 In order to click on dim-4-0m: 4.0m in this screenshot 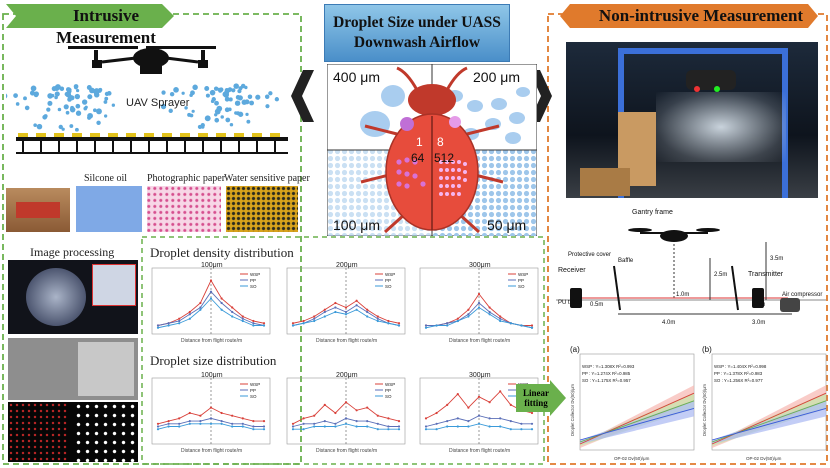, I will do `click(668, 323)`.